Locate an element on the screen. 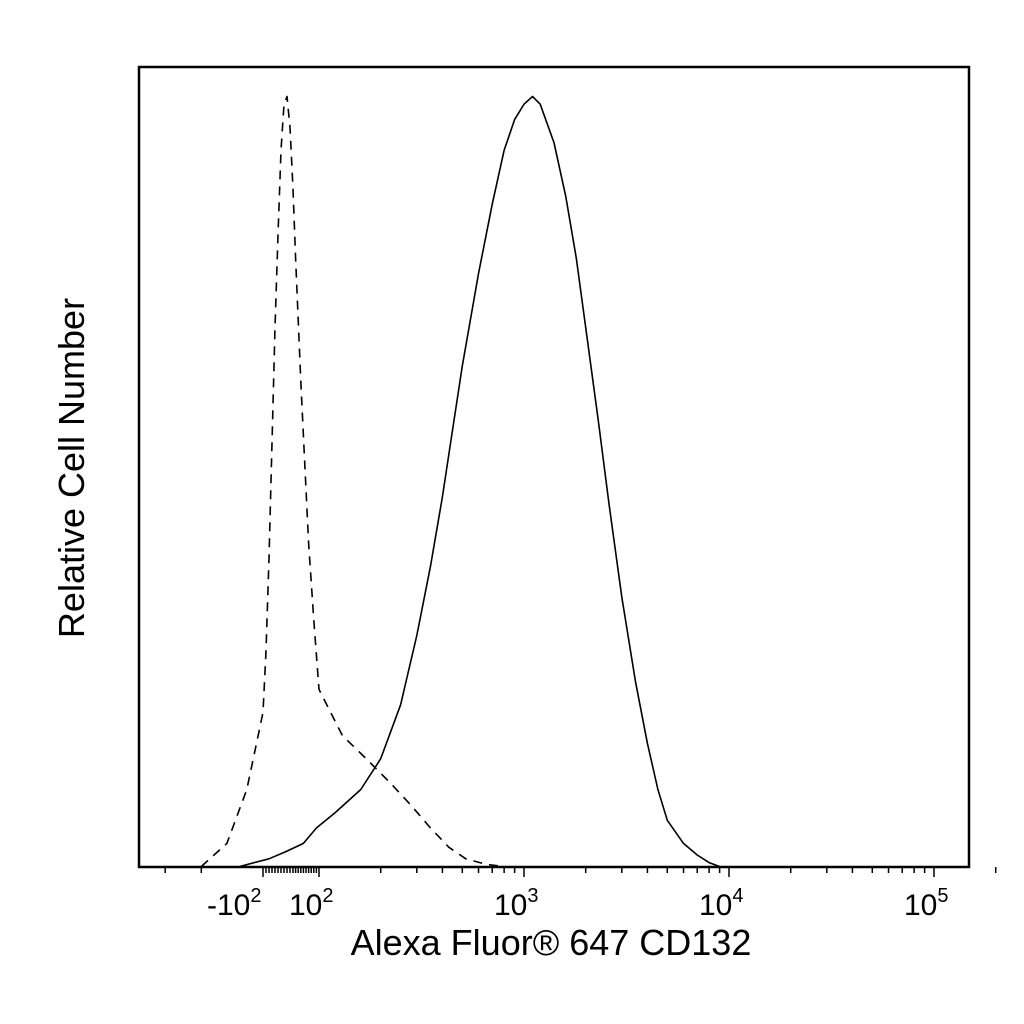 Image resolution: width=1024 pixels, height=1024 pixels. x-tick-label: -102 is located at coordinates (234, 903).